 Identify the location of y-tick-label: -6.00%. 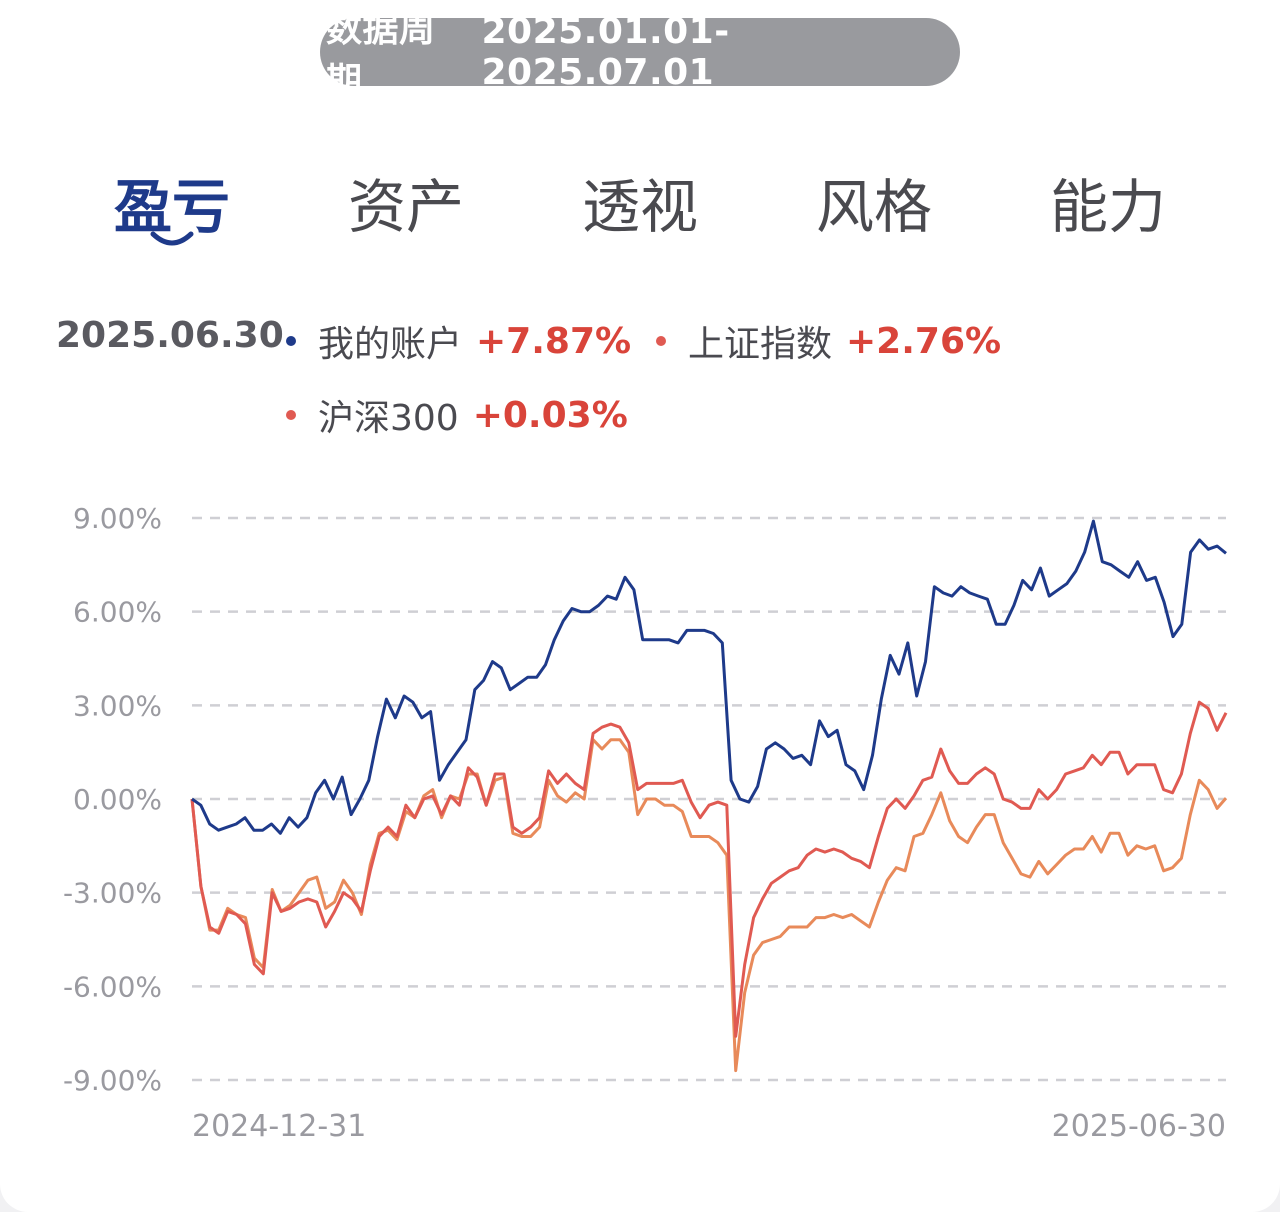
(112, 986).